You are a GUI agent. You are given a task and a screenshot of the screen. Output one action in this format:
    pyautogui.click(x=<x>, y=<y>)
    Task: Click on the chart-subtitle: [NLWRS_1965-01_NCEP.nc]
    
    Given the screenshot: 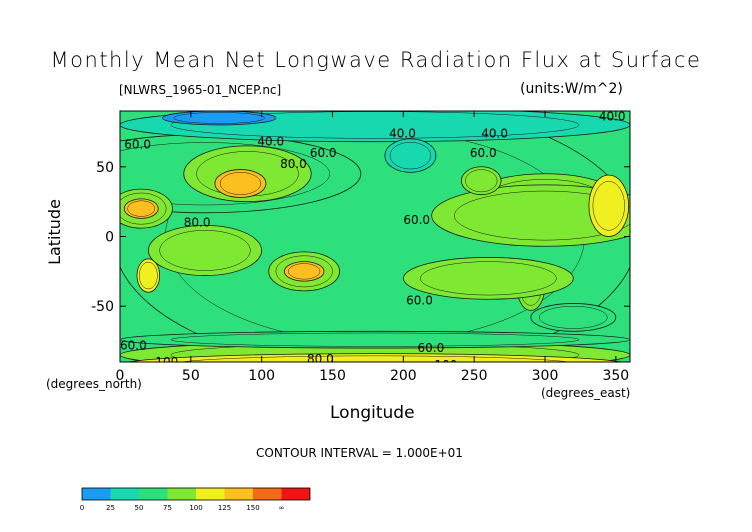 What is the action you would take?
    pyautogui.click(x=200, y=90)
    